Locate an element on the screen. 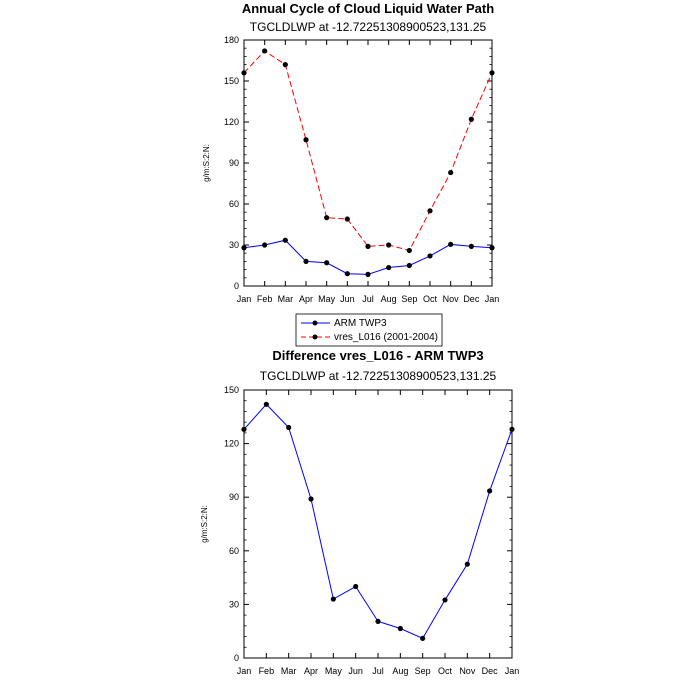 The height and width of the screenshot is (700, 700). chart1-xtick-label-oct-9: Oct is located at coordinates (430, 299).